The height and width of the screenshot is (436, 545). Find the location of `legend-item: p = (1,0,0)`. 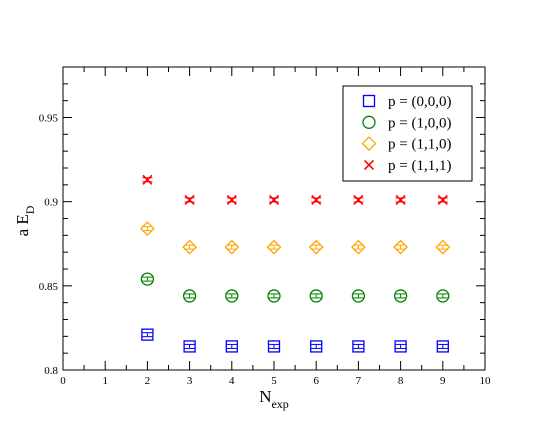

legend-item: p = (1,0,0) is located at coordinates (406, 123).